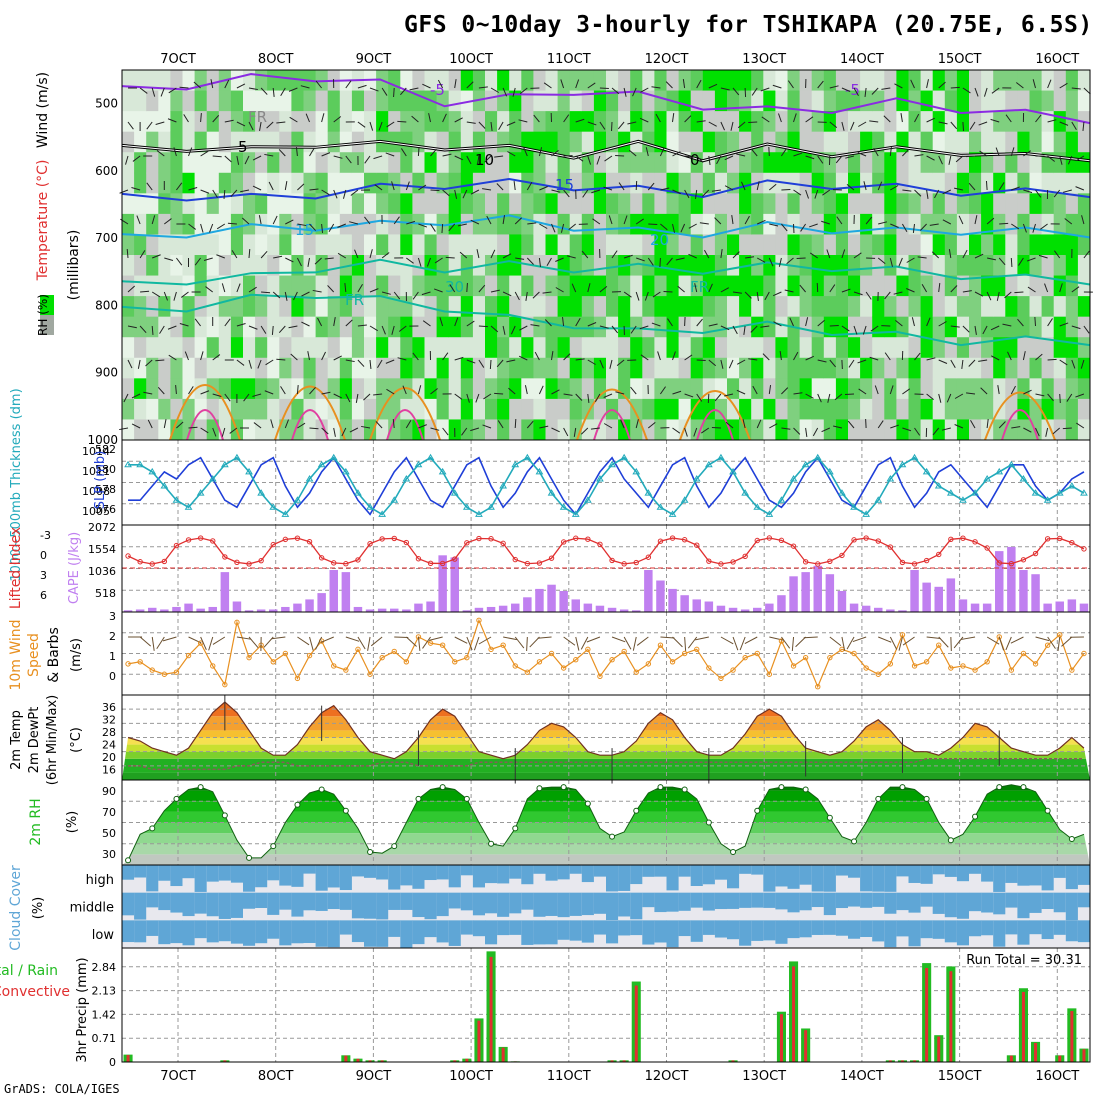  Describe the element at coordinates (106, 104) in the screenshot. I see `y-tick-pressure: 500` at that location.